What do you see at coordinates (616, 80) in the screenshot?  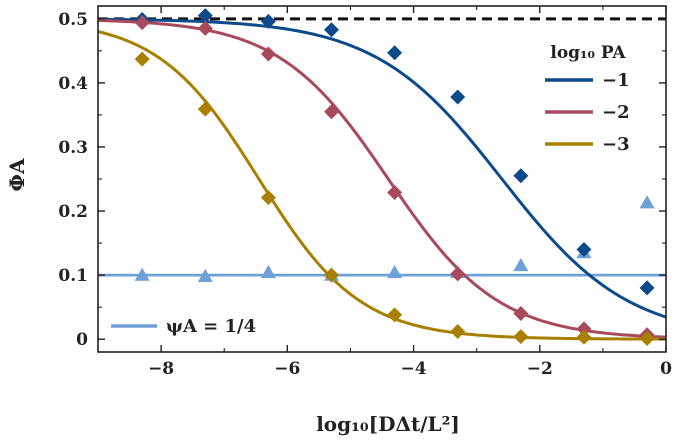 I see `legend-label-1: −1` at bounding box center [616, 80].